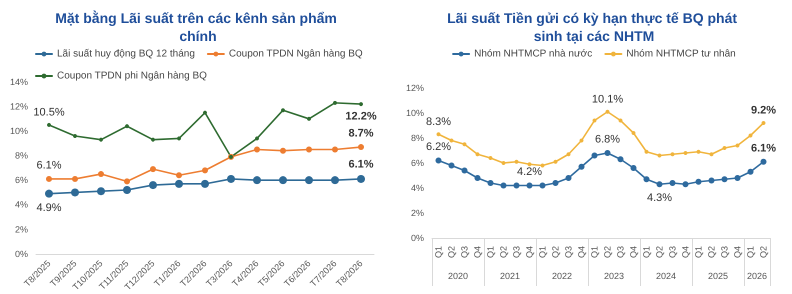 Image resolution: width=792 pixels, height=294 pixels. Describe the element at coordinates (21, 155) in the screenshot. I see `y-tick-label: 8%` at that location.